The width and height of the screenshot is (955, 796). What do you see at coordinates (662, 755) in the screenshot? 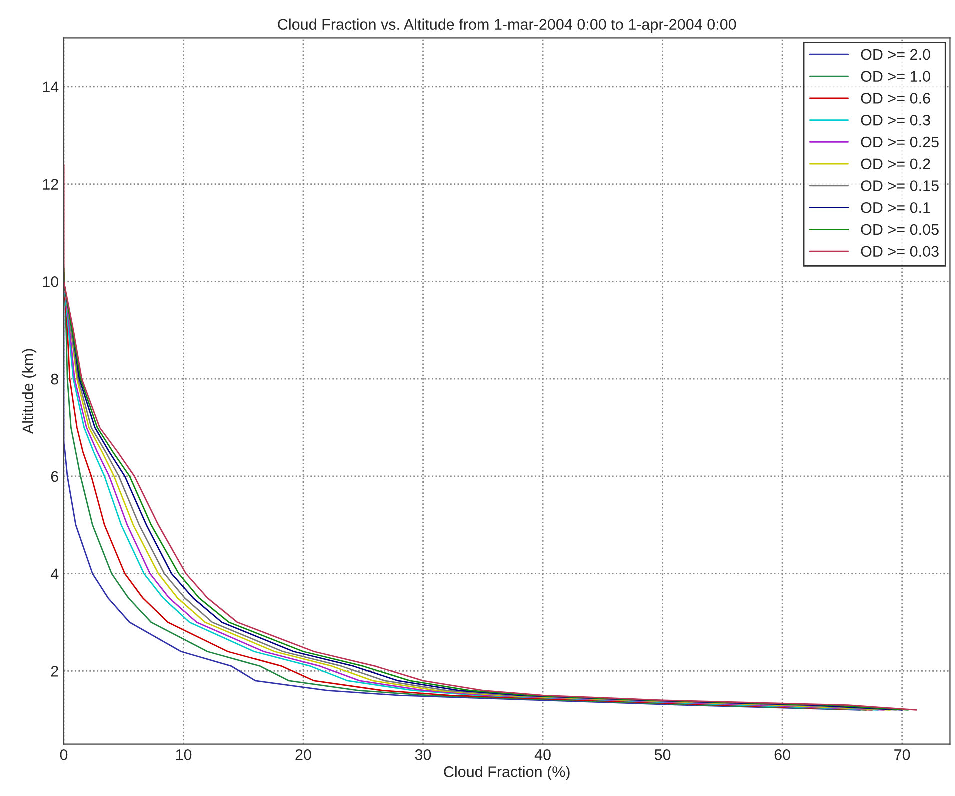
I see `x-tick-label: 50` at bounding box center [662, 755].